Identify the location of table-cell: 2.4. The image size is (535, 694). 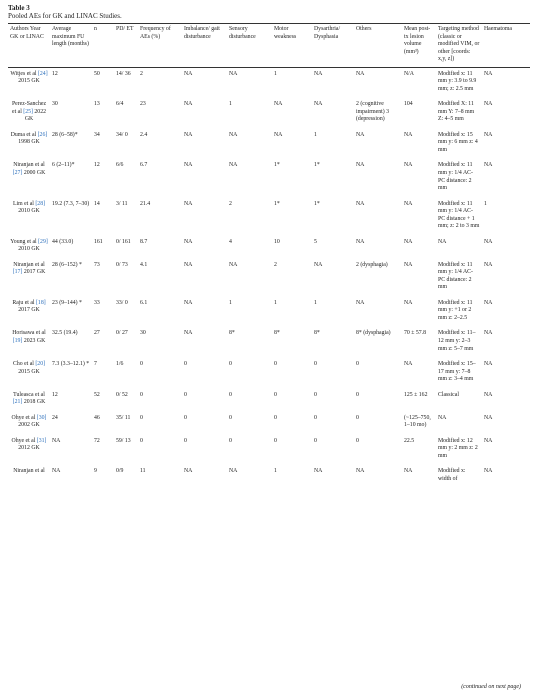
(144, 134).